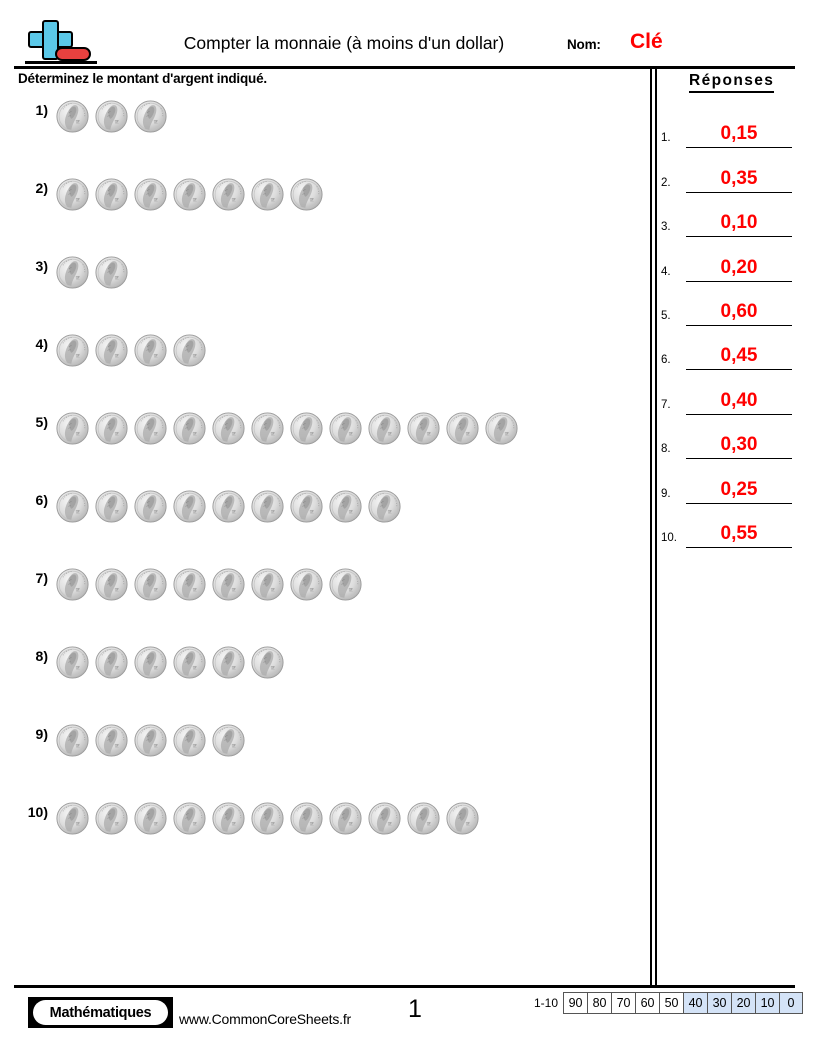 This screenshot has height=1056, width=816. I want to click on logo-plus-center, so click(50, 39).